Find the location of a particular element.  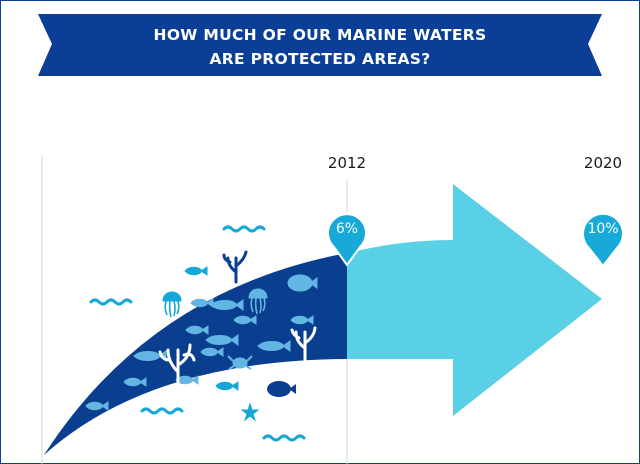

marine-life-group is located at coordinates (201, 342).